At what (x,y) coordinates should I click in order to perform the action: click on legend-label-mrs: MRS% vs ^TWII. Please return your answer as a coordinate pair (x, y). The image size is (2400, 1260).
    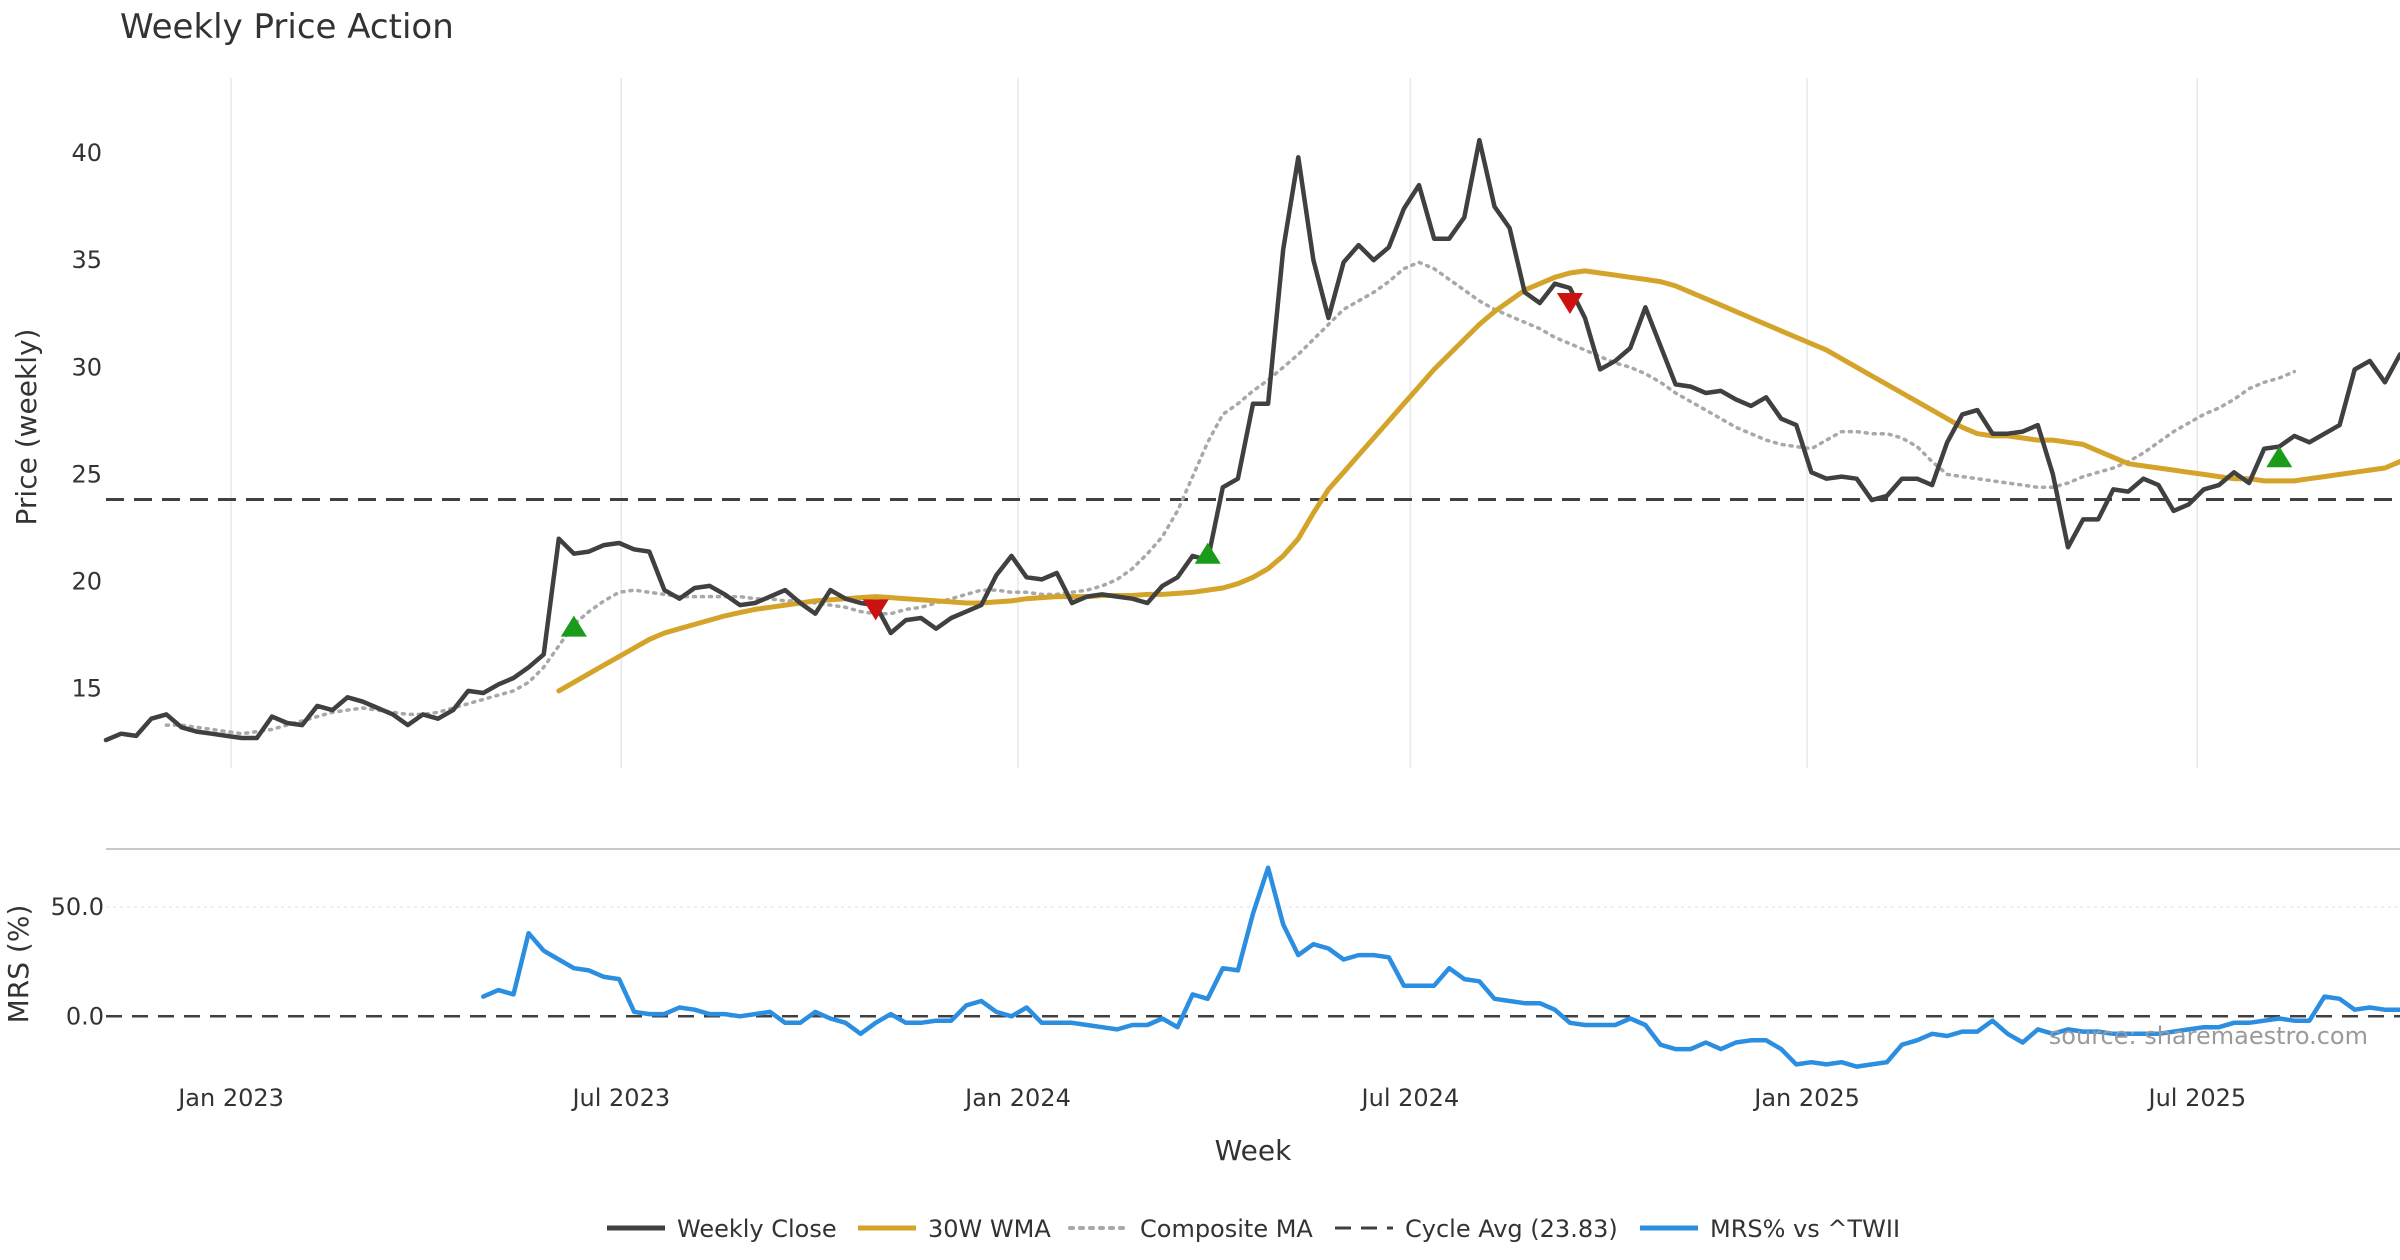
    Looking at the image, I should click on (1805, 1229).